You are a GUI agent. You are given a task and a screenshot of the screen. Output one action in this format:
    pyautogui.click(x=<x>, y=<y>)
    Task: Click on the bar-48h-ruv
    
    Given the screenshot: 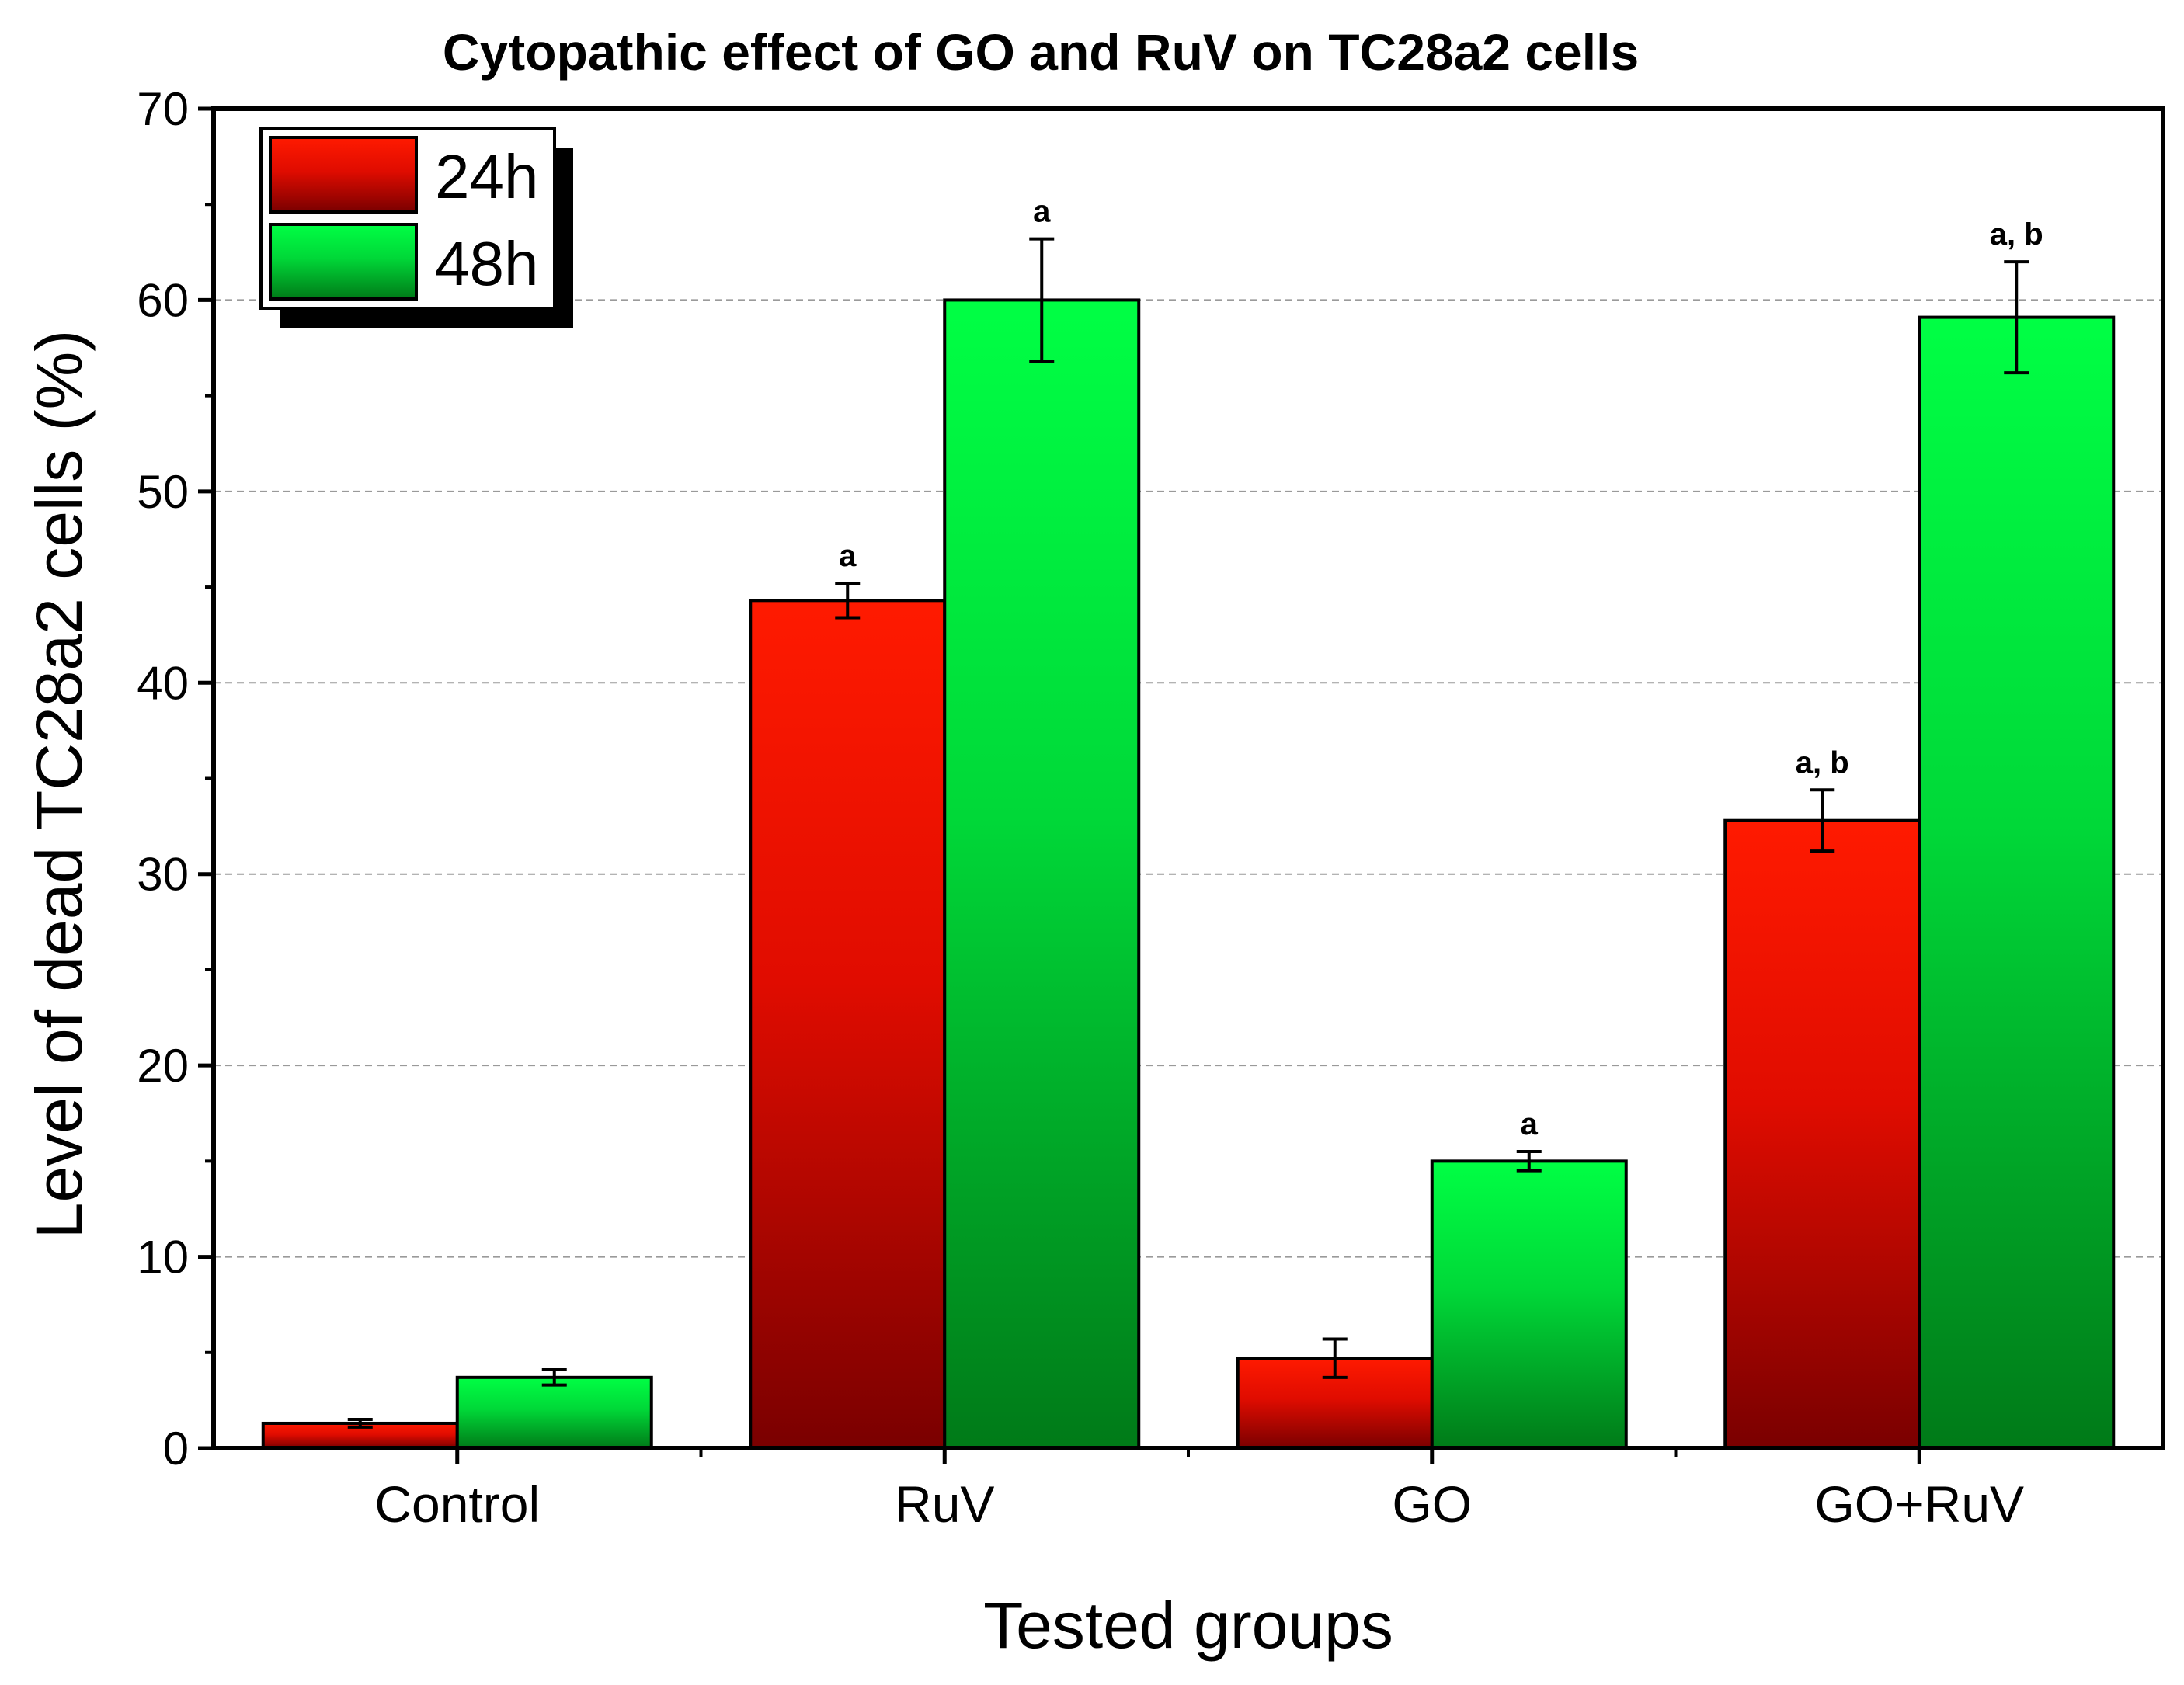 What is the action you would take?
    pyautogui.click(x=1042, y=874)
    